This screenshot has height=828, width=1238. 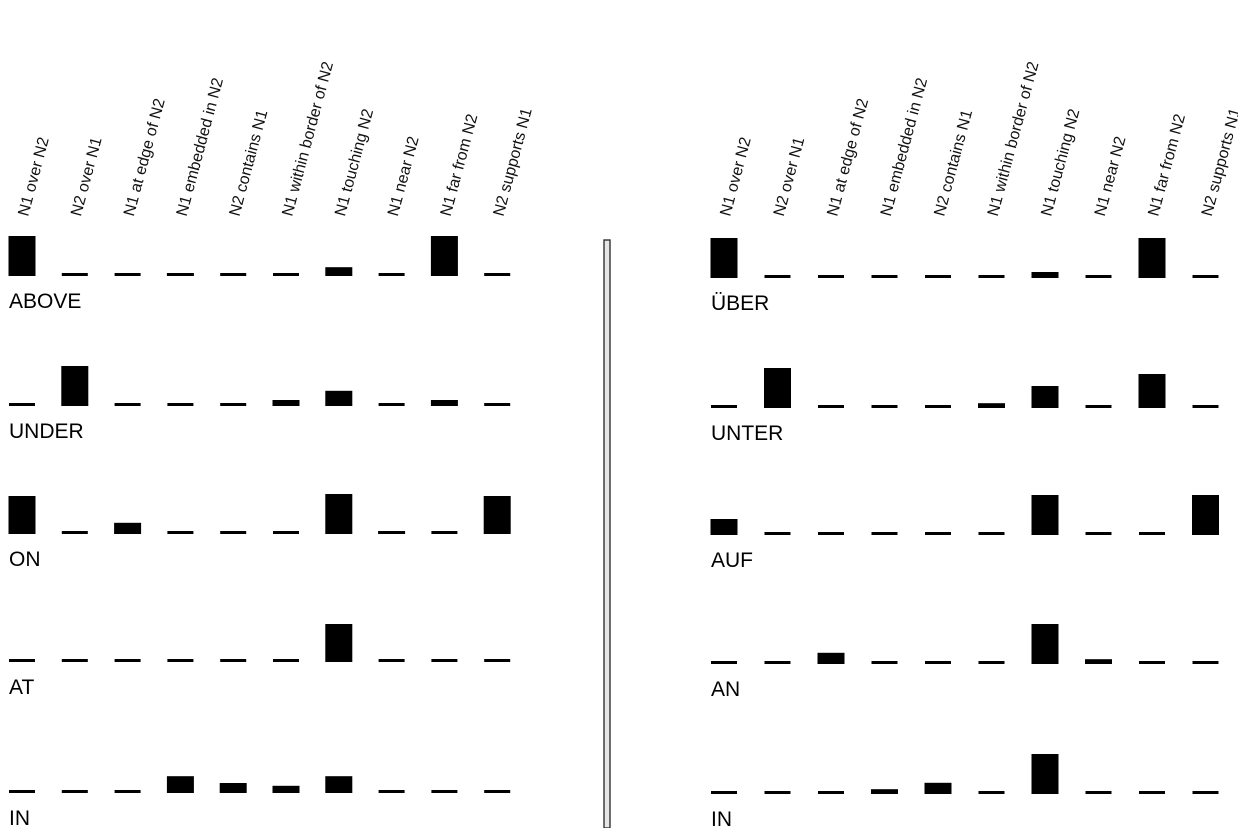 I want to click on bar-at-n2-over-n1, so click(x=74, y=660).